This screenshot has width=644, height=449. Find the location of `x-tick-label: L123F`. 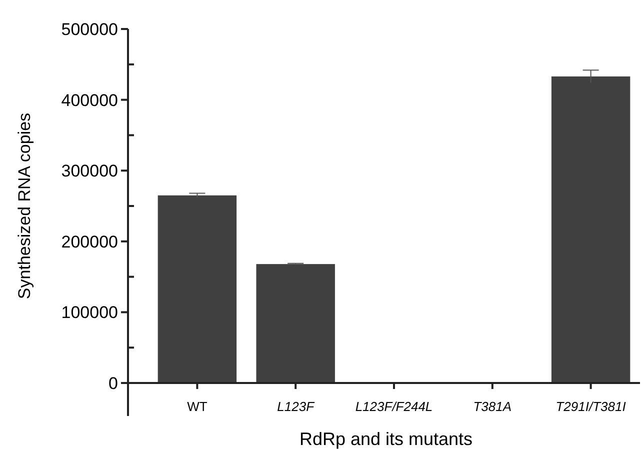

x-tick-label: L123F is located at coordinates (296, 406).